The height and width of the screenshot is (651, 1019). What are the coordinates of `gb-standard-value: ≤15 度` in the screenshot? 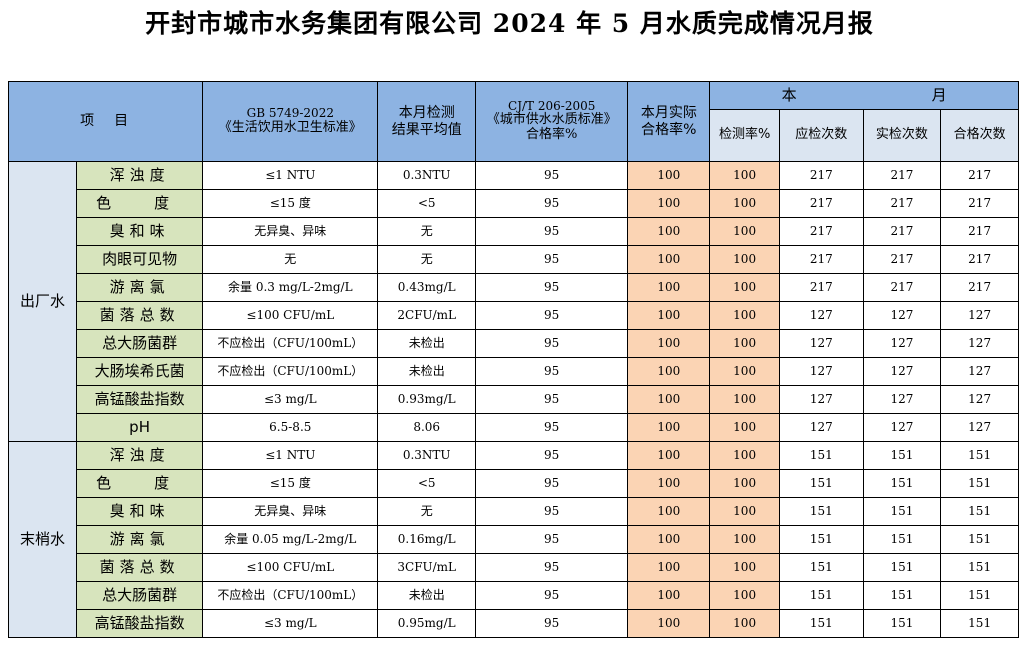 It's located at (290, 483).